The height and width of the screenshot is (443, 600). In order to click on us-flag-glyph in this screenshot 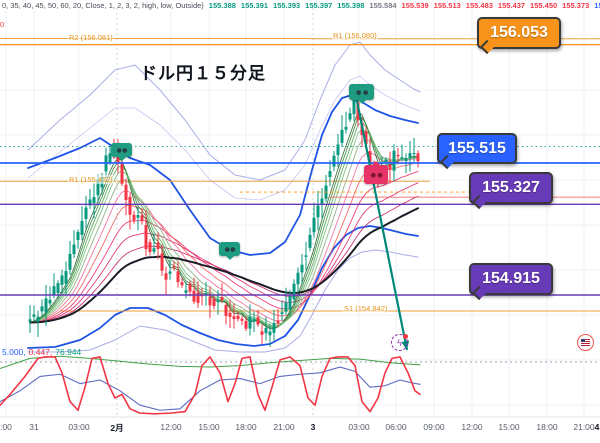, I will do `click(585, 342)`.